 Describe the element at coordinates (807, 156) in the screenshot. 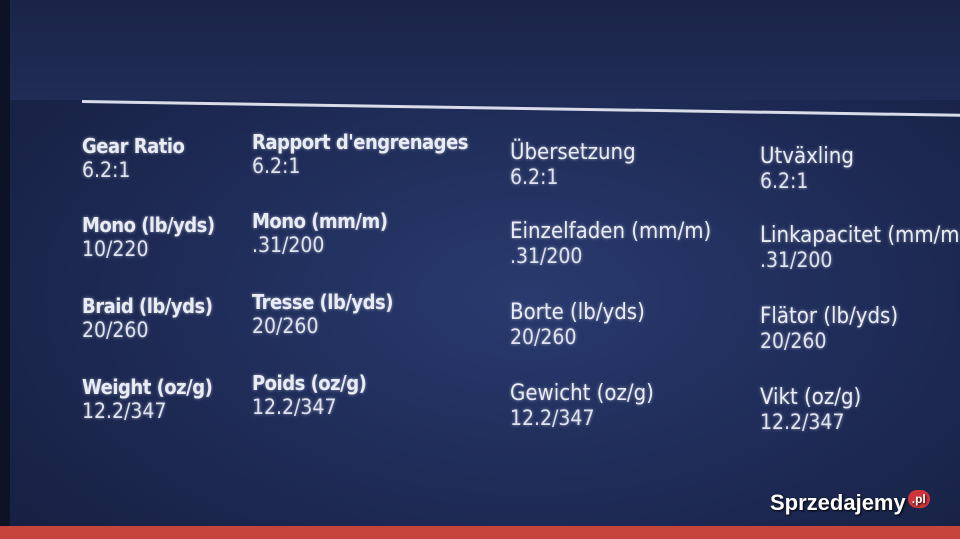

I see `spec-label: Utväxling` at that location.